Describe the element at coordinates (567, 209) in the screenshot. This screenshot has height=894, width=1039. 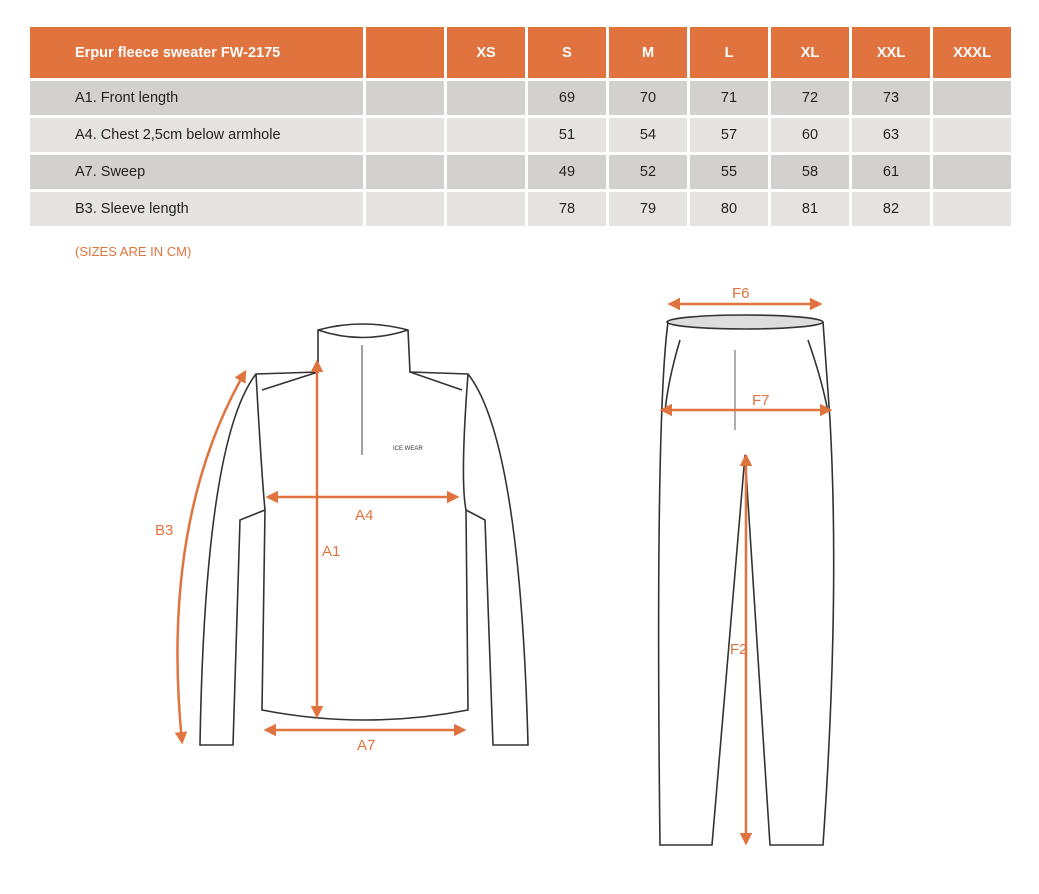
I see `measurement-value: 78` at that location.